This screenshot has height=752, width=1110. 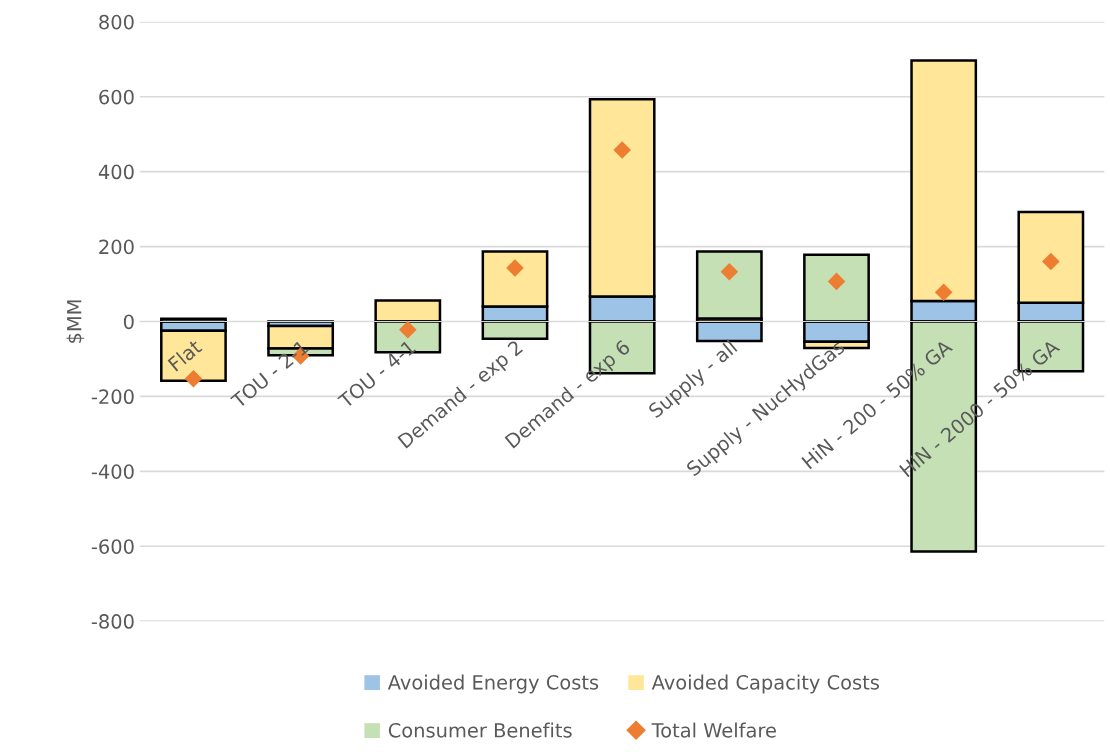 I want to click on y-tick-label: 400, so click(x=116, y=172).